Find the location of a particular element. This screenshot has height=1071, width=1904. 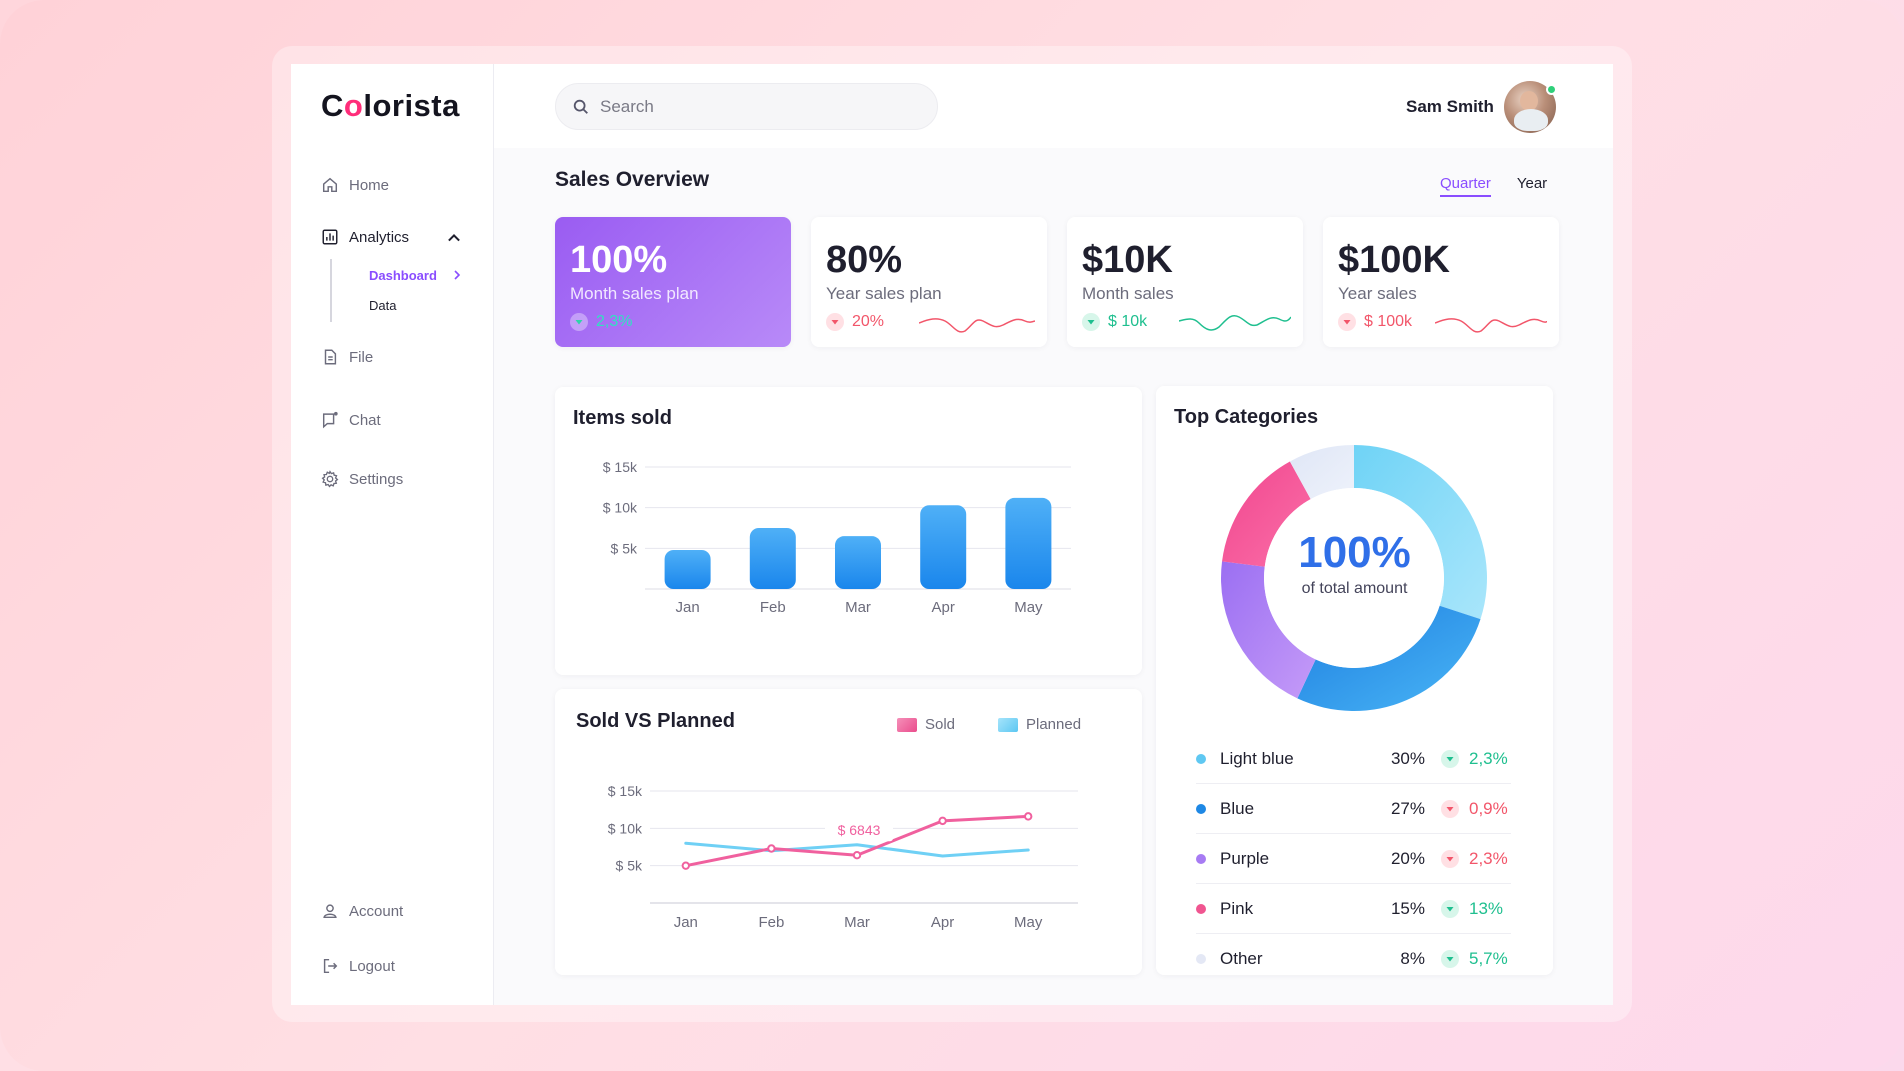

bar-apr is located at coordinates (943, 547).